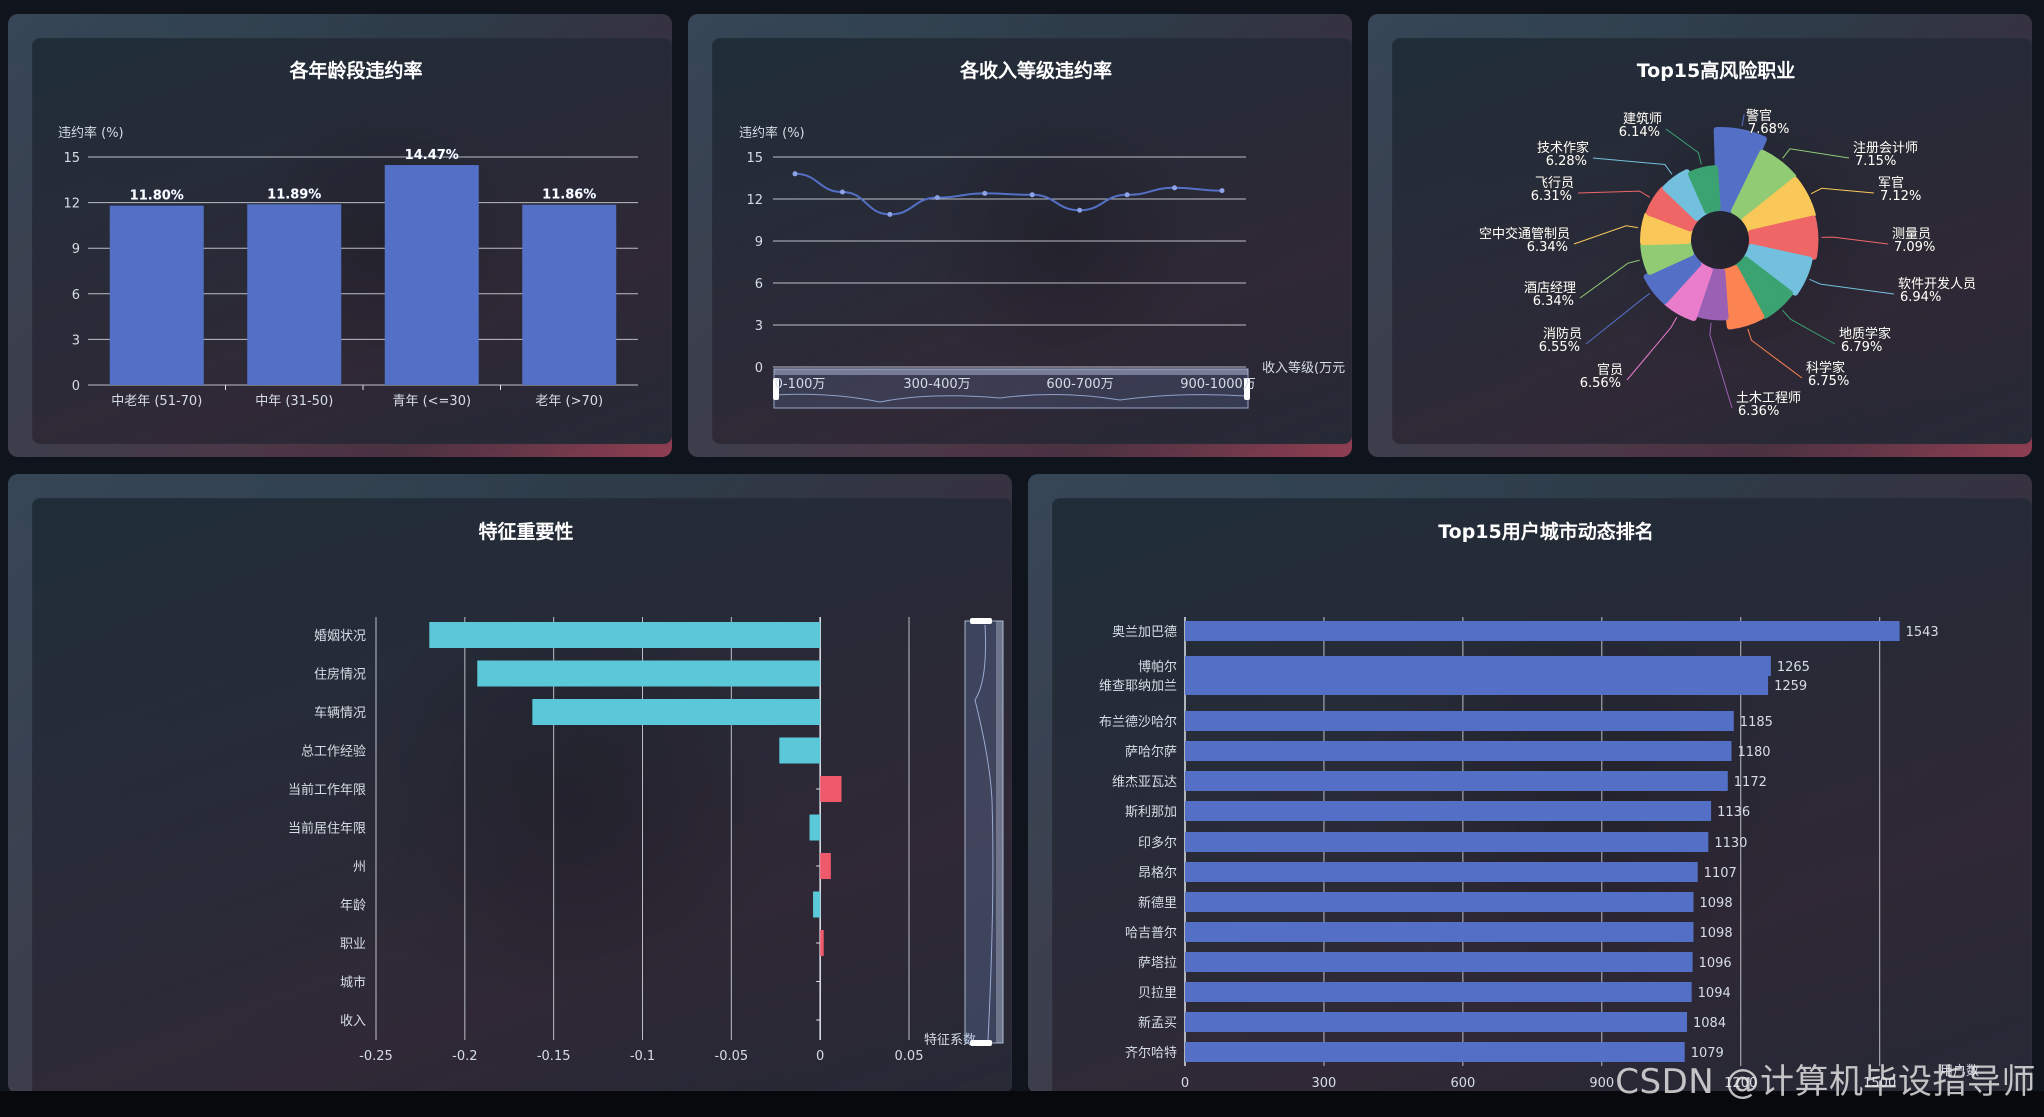 The height and width of the screenshot is (1117, 2044). I want to click on slice-label: 军官, so click(1891, 183).